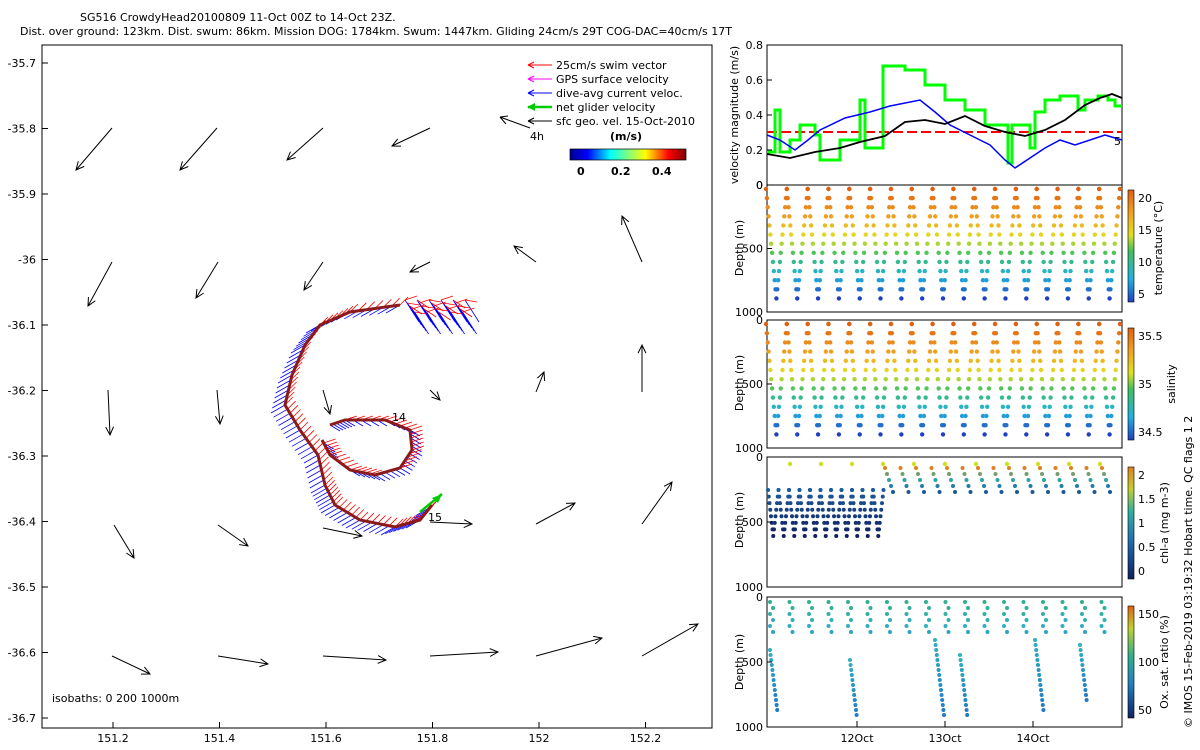 This screenshot has width=1200, height=750. What do you see at coordinates (662, 171) in the screenshot?
I see `colorbar-tick-0.4: 0.4` at bounding box center [662, 171].